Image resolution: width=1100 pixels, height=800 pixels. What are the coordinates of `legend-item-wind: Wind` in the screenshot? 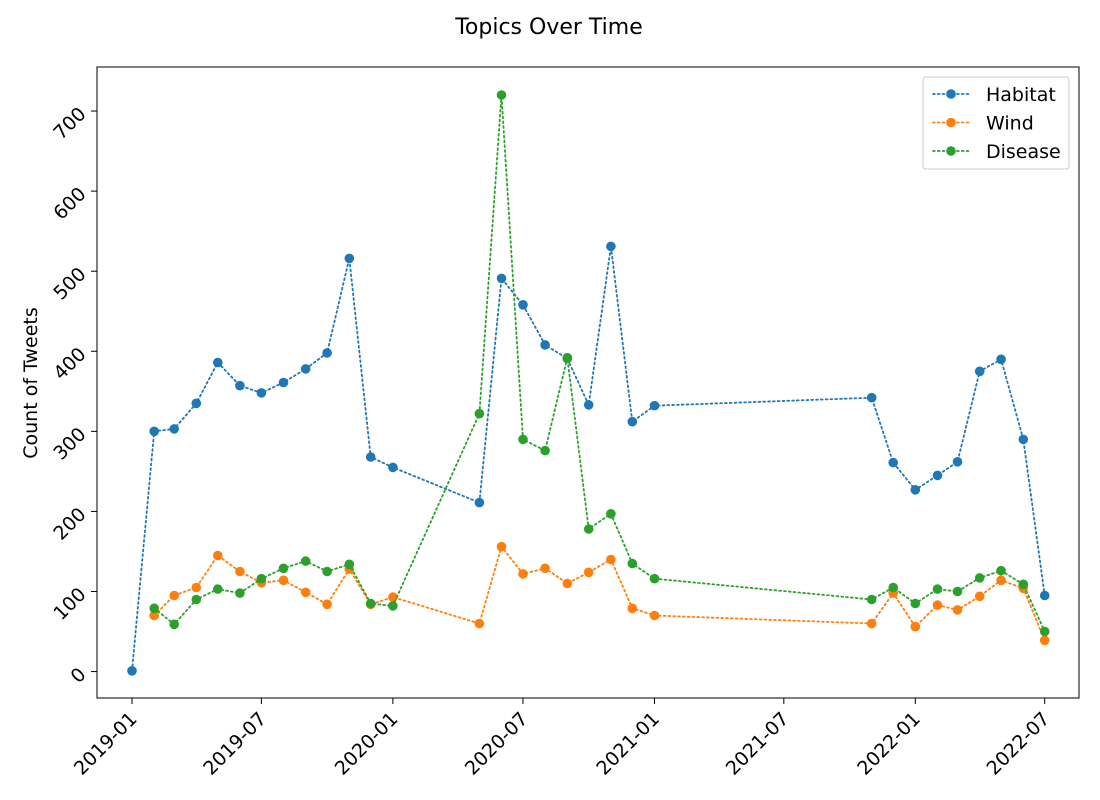 It's located at (983, 124).